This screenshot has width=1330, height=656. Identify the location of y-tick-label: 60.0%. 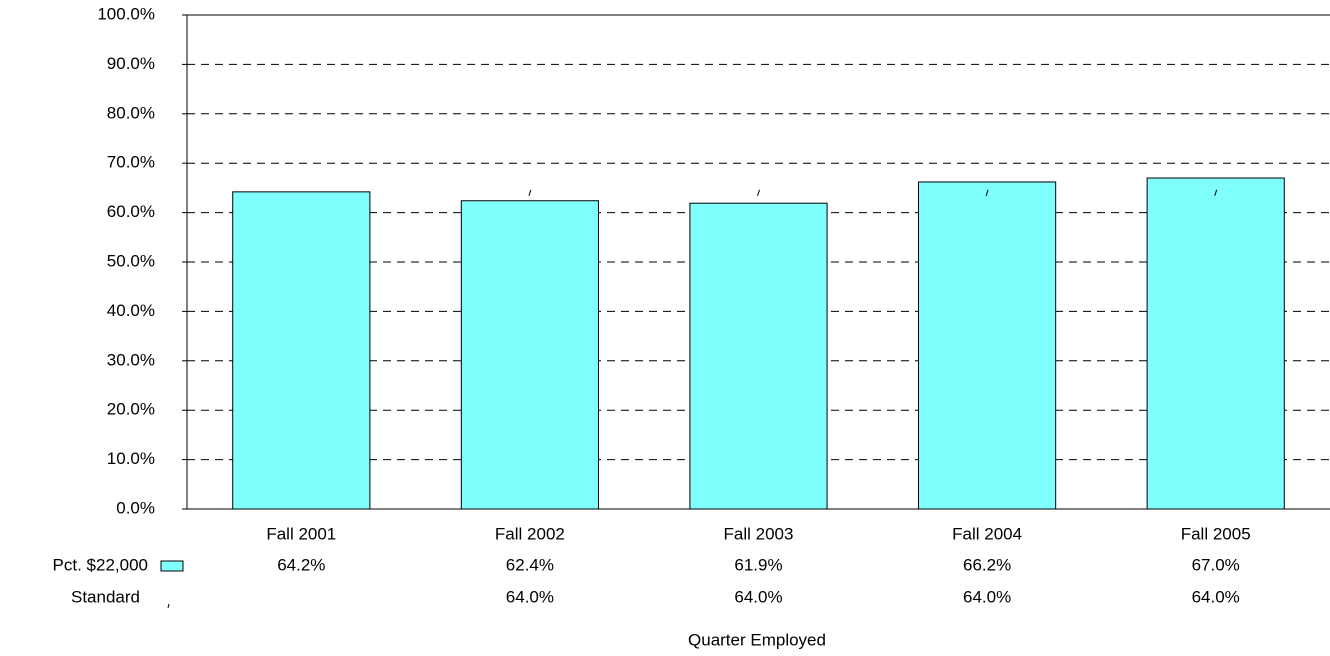
(131, 211).